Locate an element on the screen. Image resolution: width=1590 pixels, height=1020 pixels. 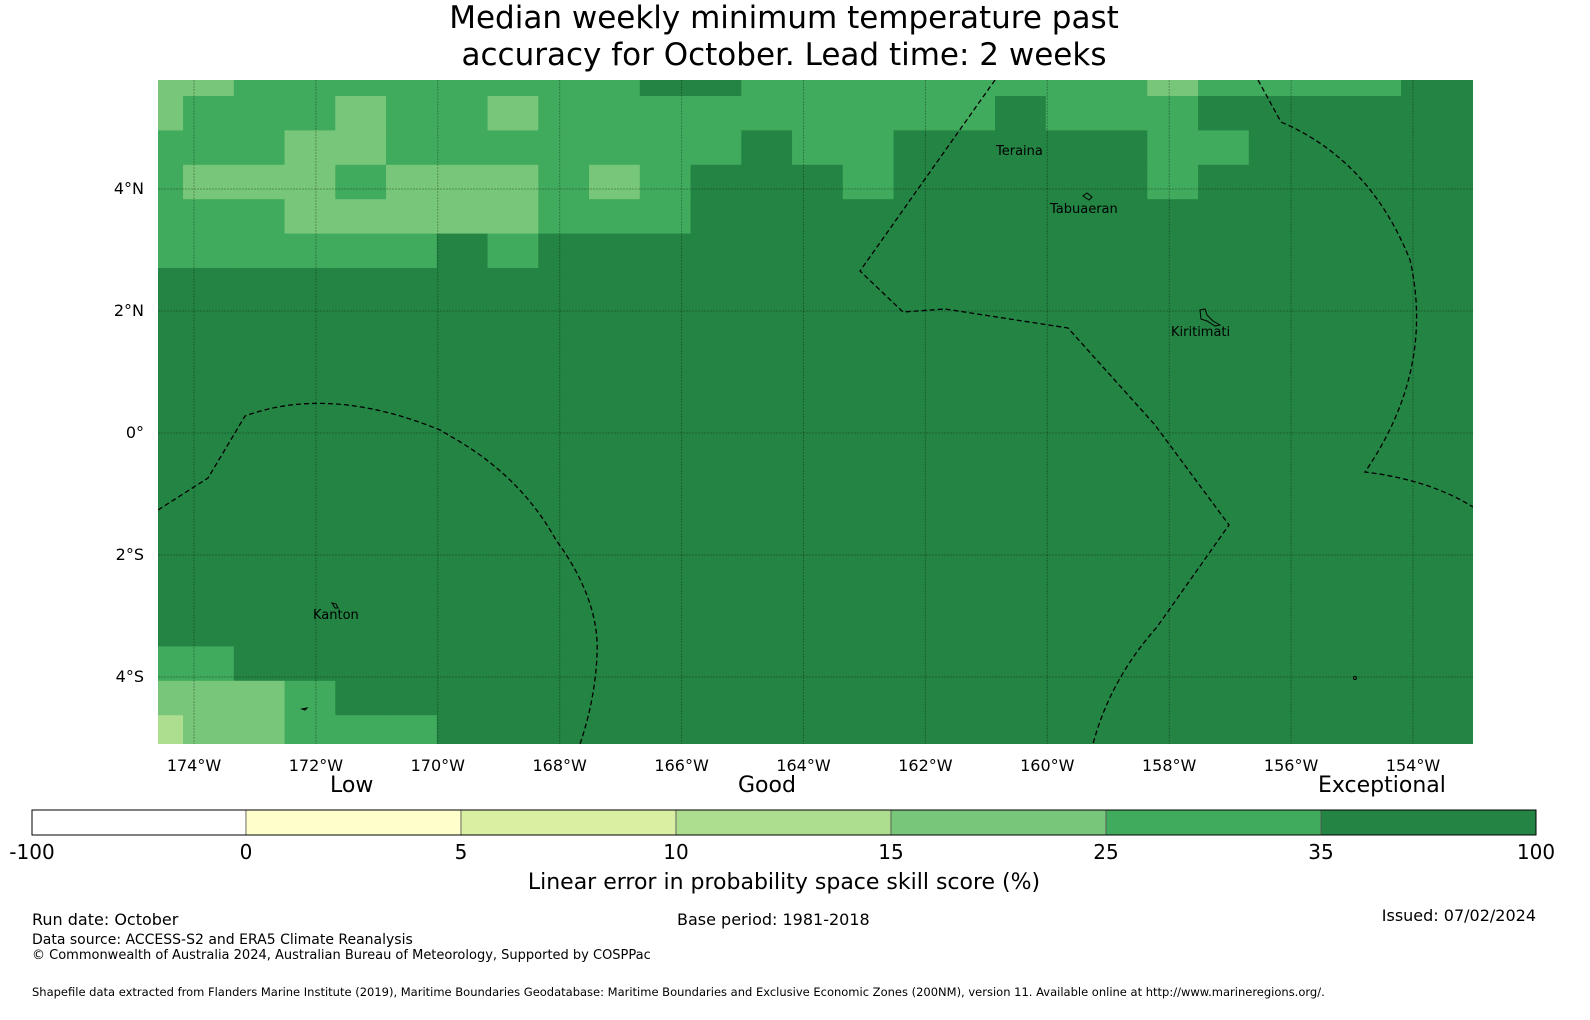
title-line-1: Median weekly minimum temperature past is located at coordinates (784, 18).